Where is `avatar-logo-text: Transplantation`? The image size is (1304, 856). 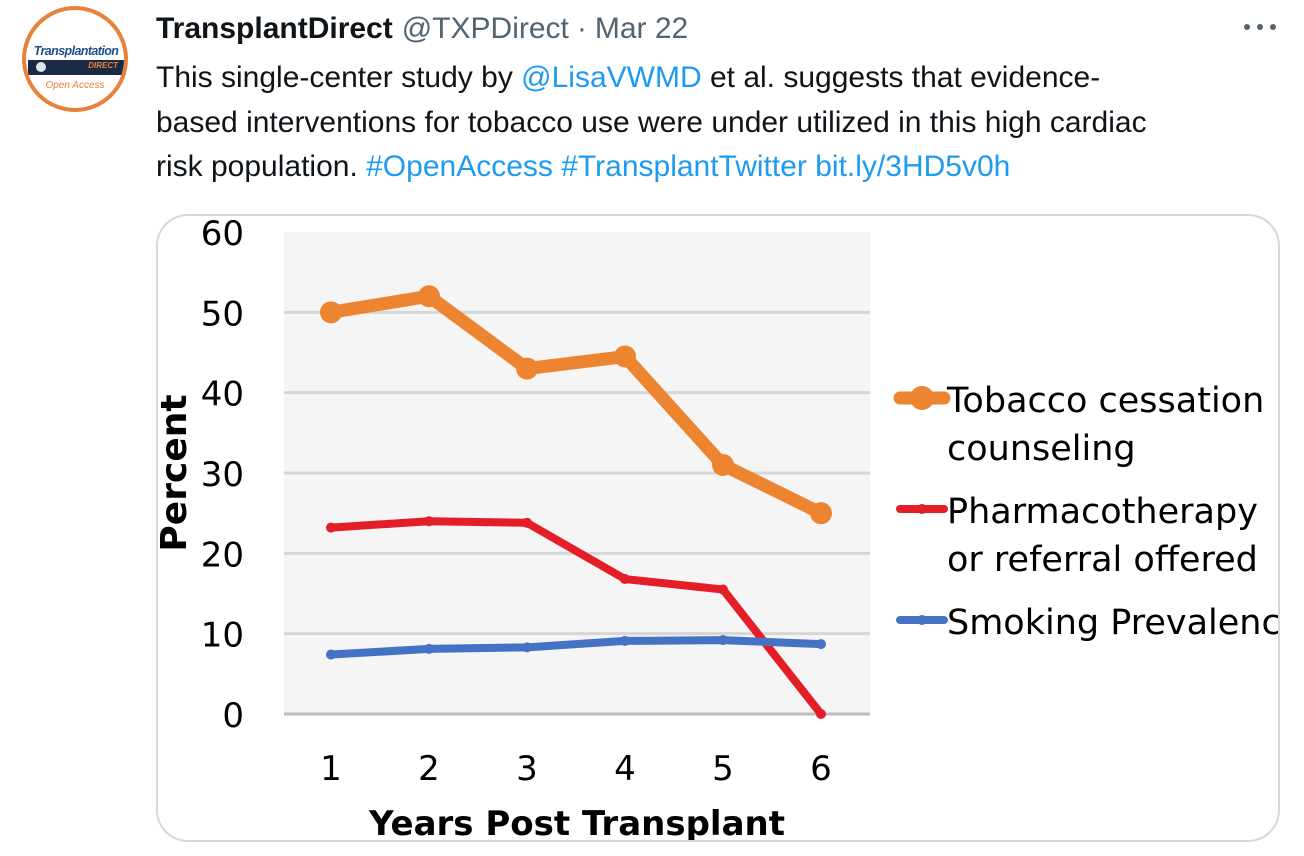
avatar-logo-text: Transplantation is located at coordinates (76, 51).